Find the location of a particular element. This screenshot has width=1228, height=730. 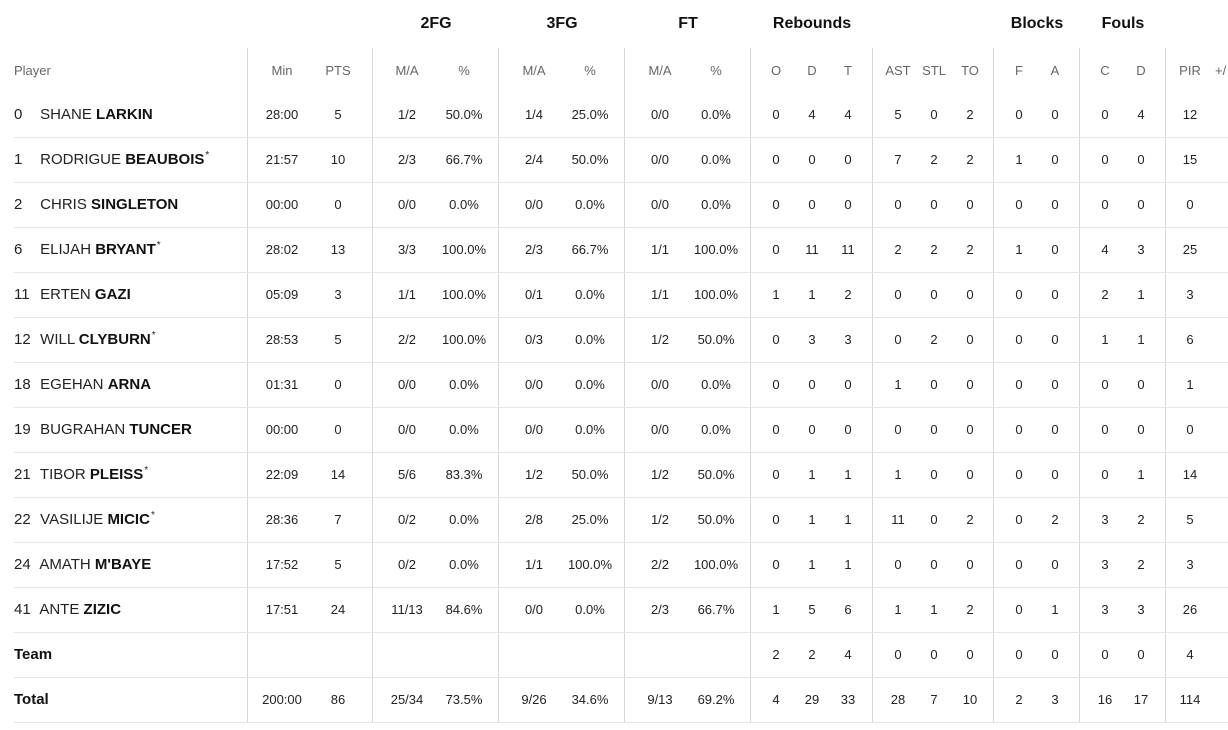

col-header-reb-d: D is located at coordinates (812, 70).